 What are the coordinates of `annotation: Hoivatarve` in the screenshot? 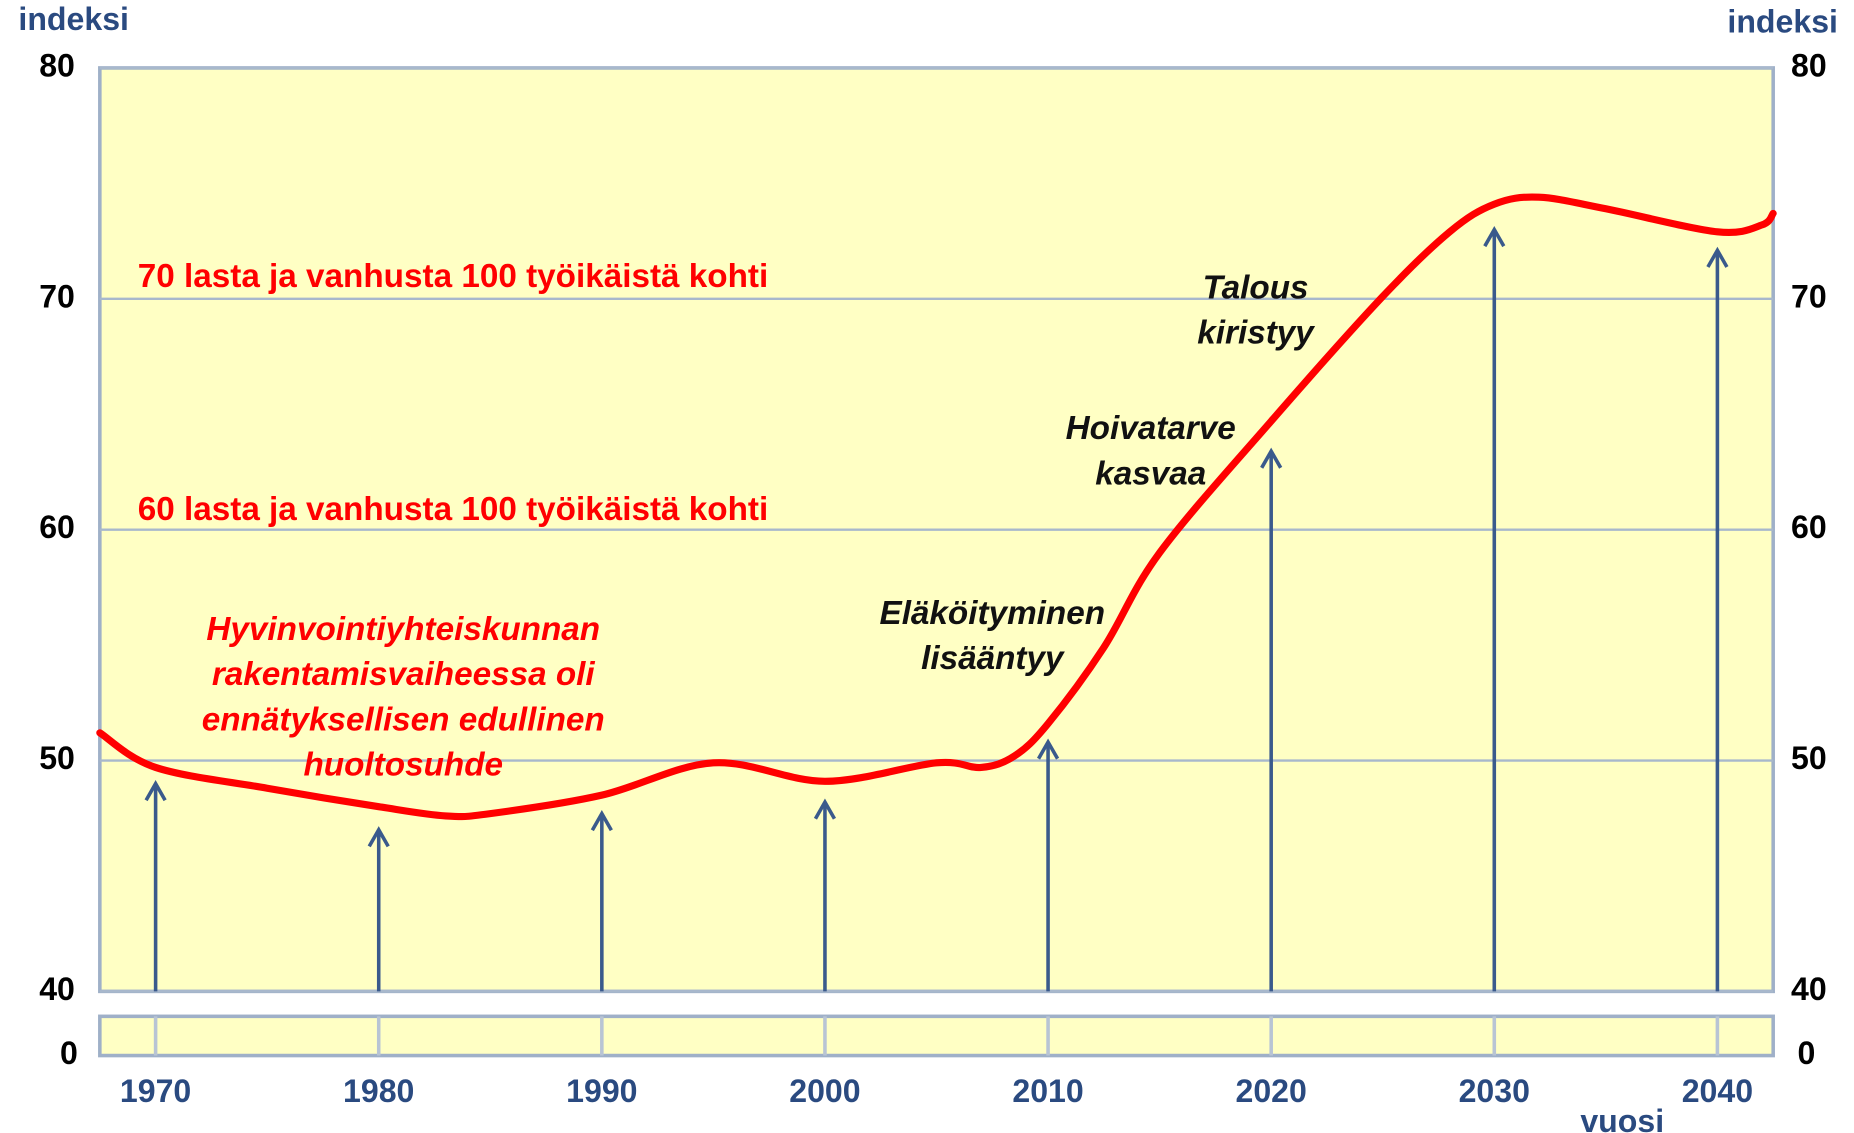 It's located at (1151, 428).